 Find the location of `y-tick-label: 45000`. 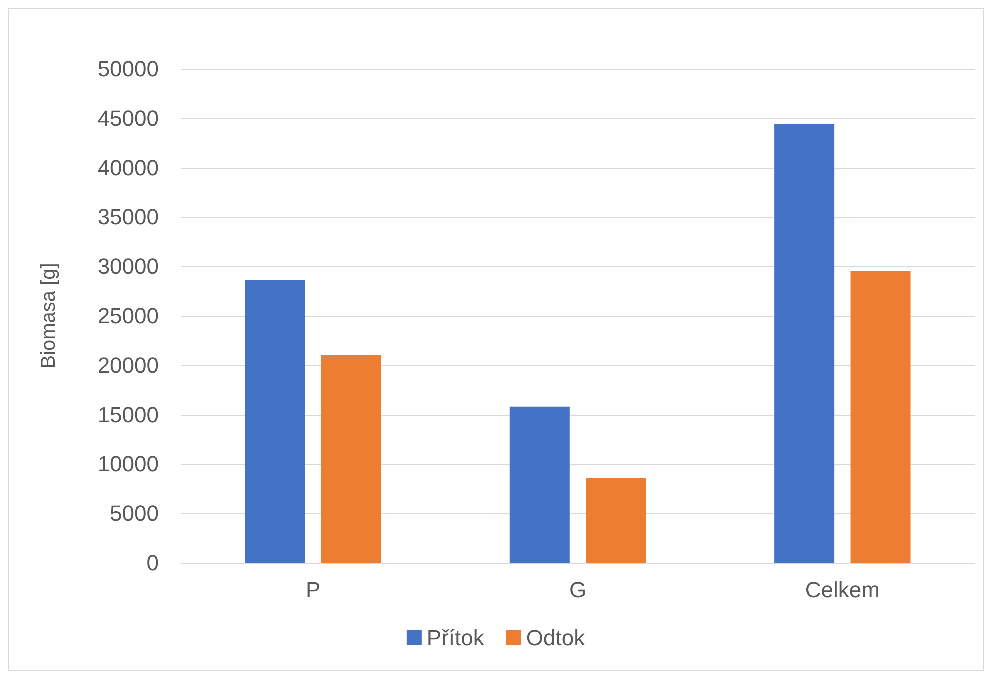

y-tick-label: 45000 is located at coordinates (128, 118).